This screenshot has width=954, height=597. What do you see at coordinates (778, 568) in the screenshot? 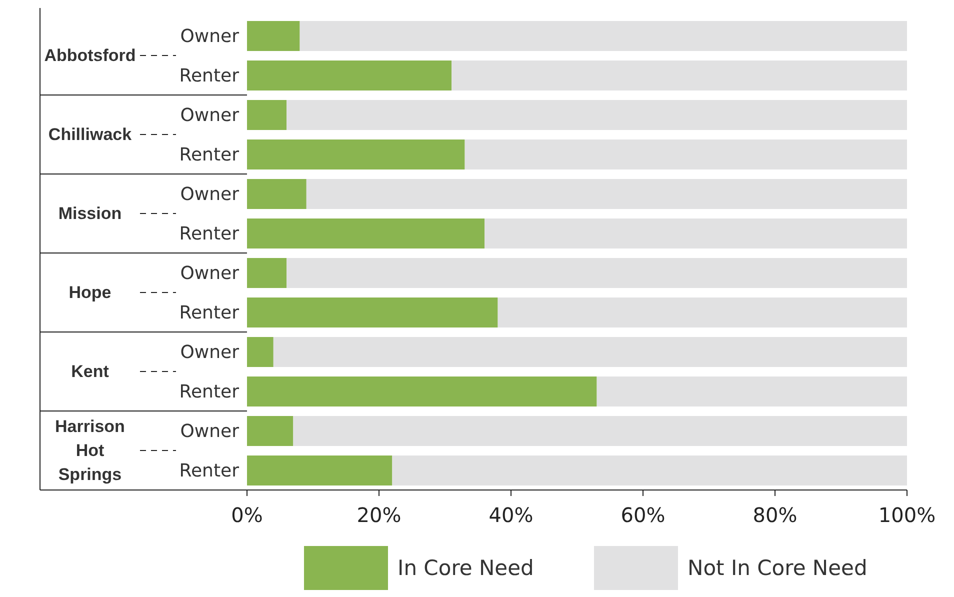
I see `legend-label: Not In Core Need` at bounding box center [778, 568].